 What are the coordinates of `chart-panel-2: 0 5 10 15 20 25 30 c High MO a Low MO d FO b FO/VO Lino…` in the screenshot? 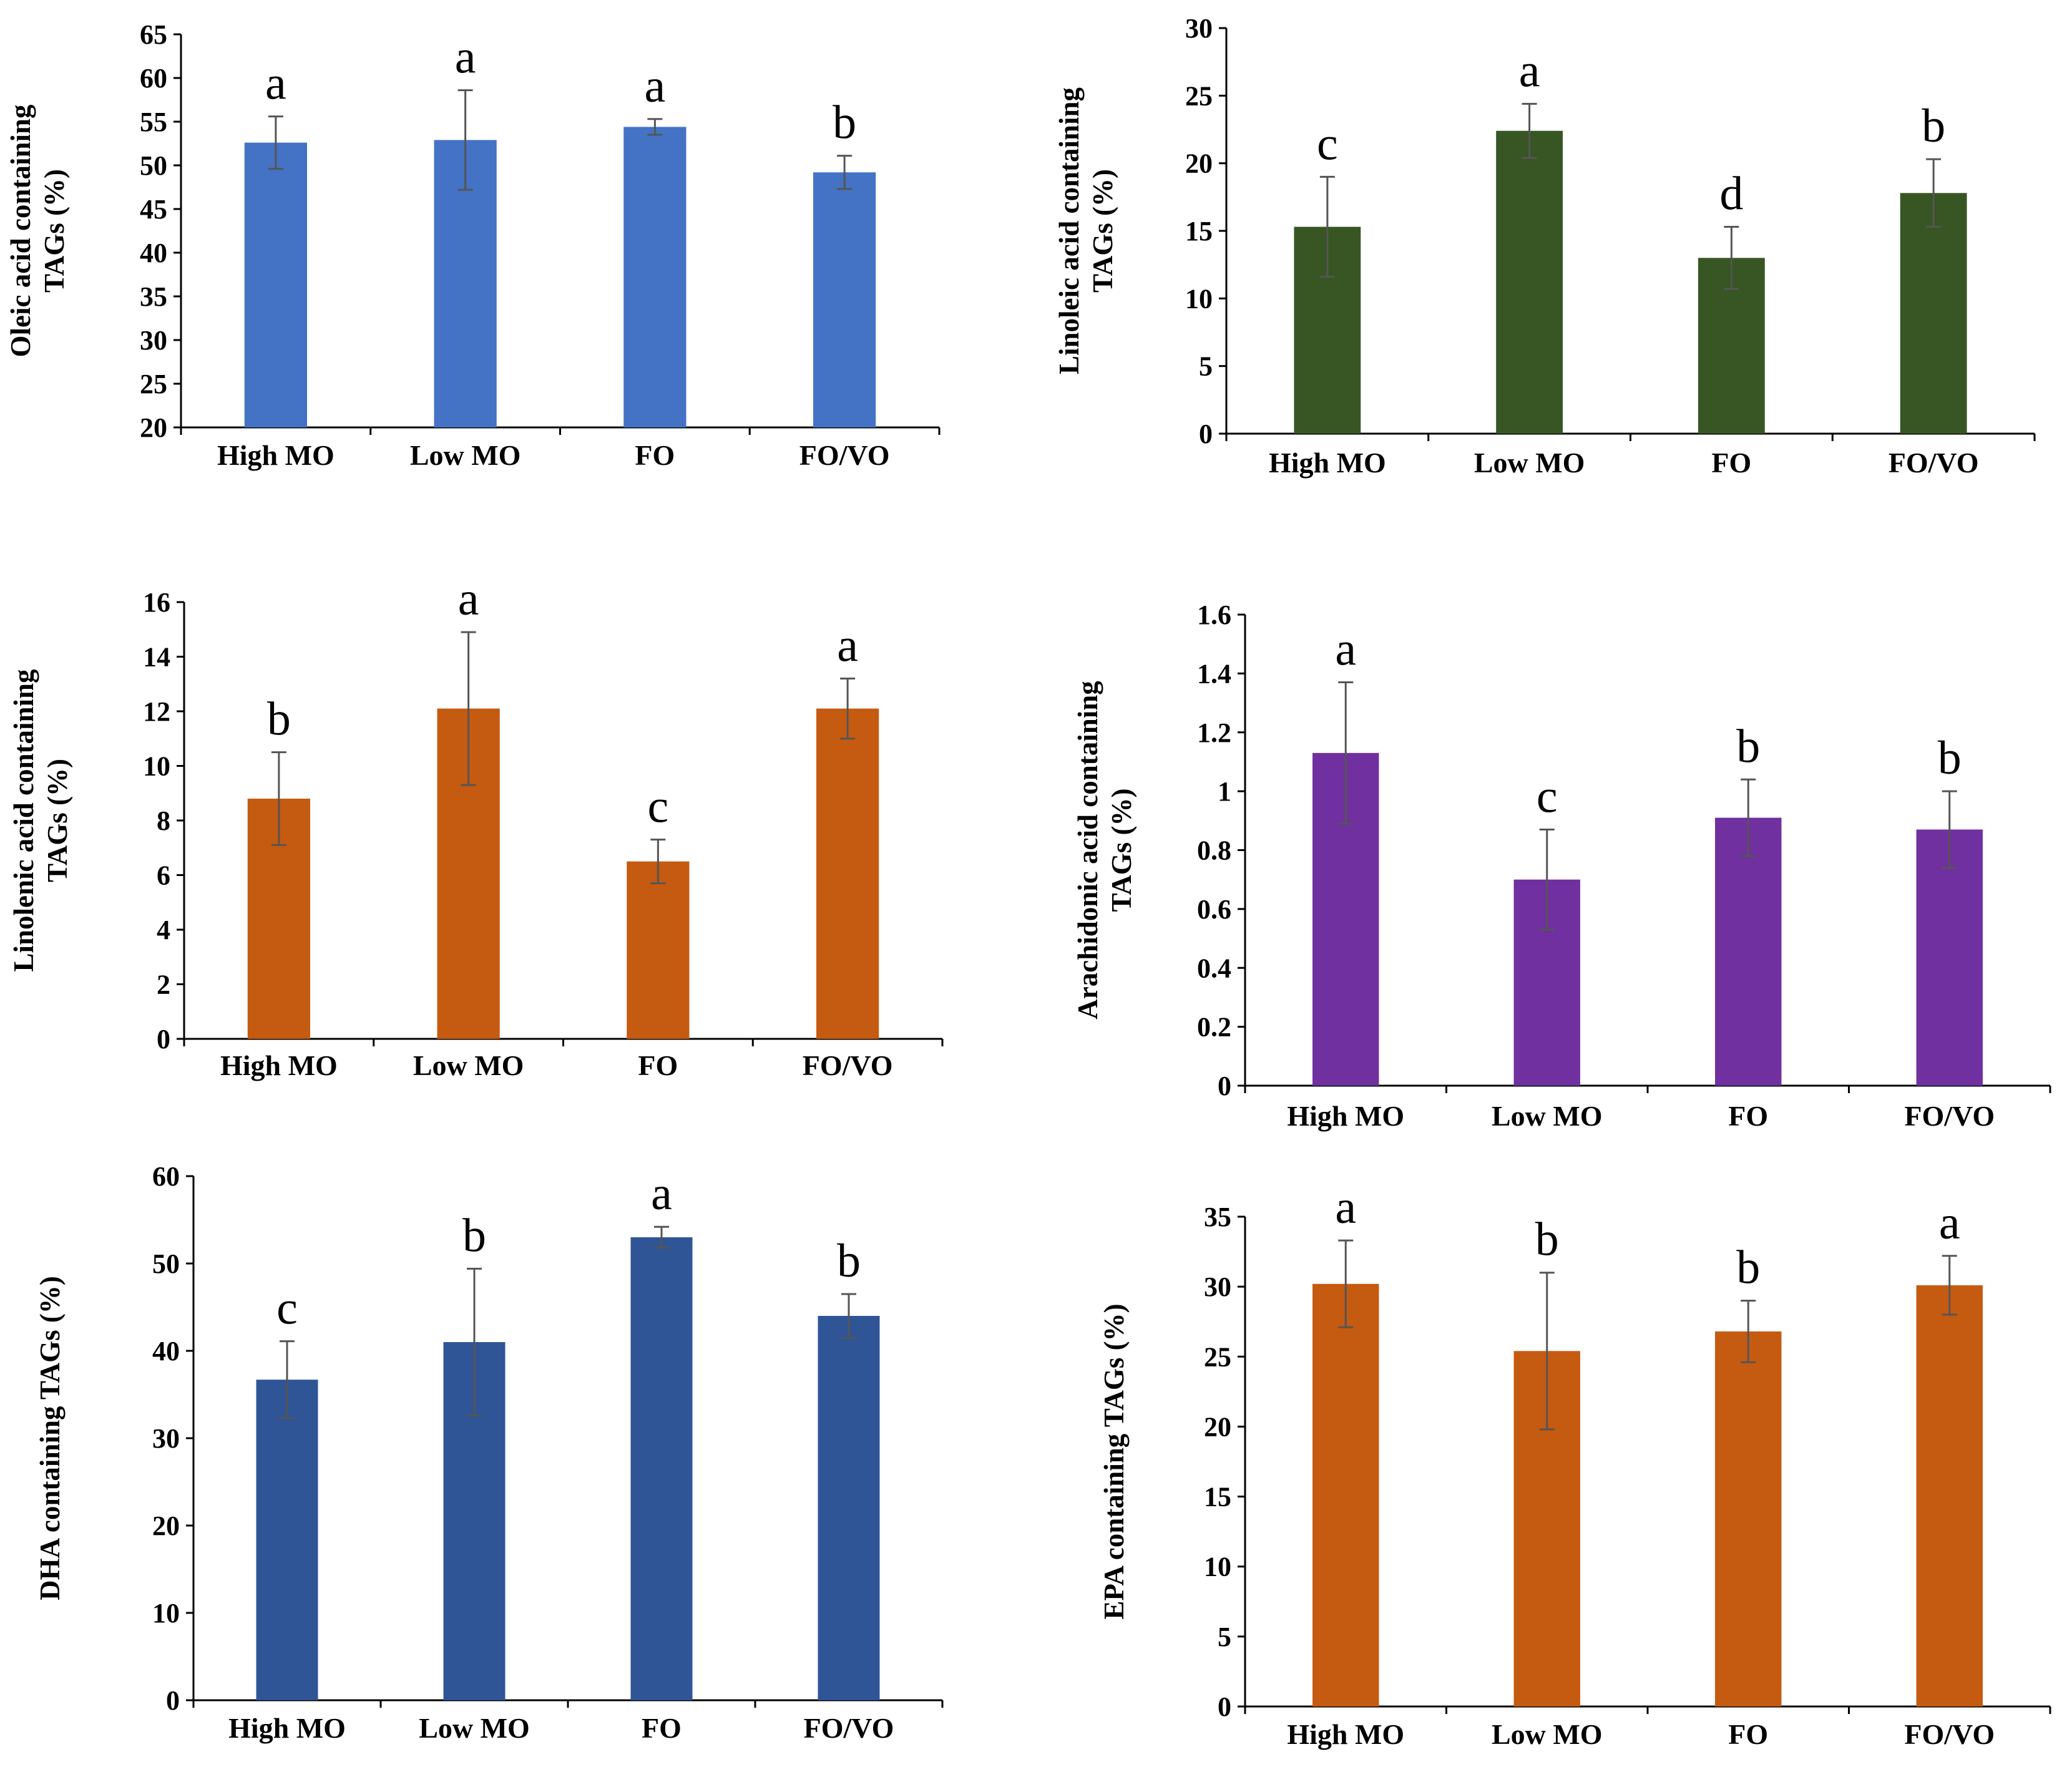 It's located at (1545, 246).